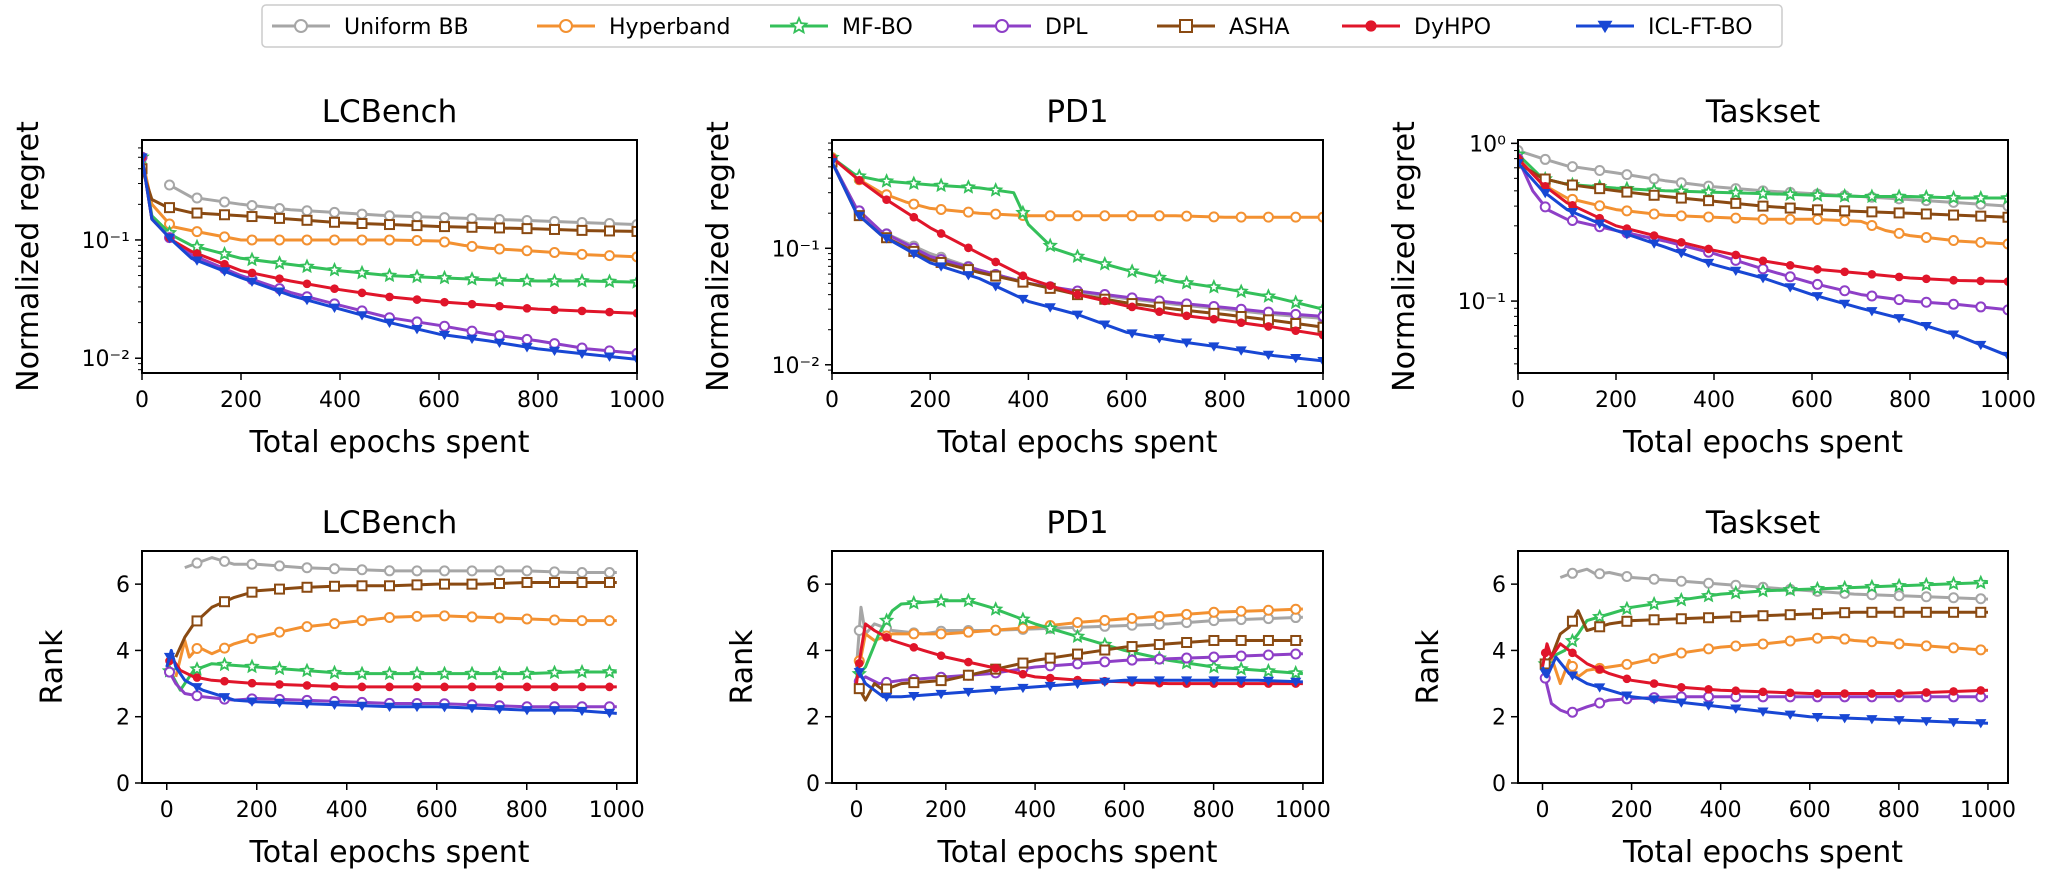  Describe the element at coordinates (400, 567) in the screenshot. I see `series-uniform-bb` at that location.